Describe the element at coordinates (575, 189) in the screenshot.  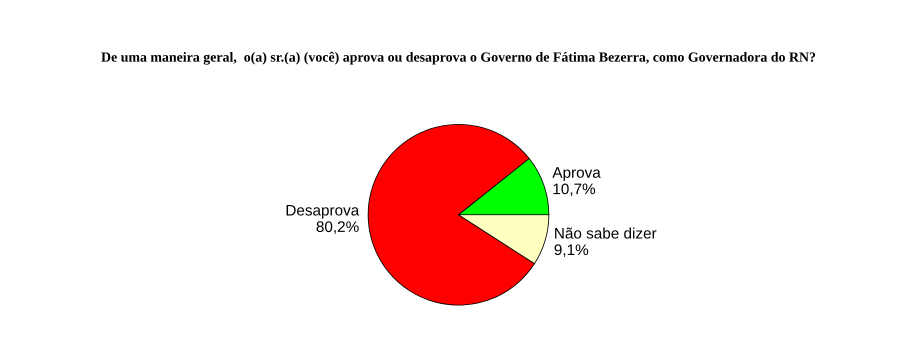
I see `data-label: 10,7%` at that location.